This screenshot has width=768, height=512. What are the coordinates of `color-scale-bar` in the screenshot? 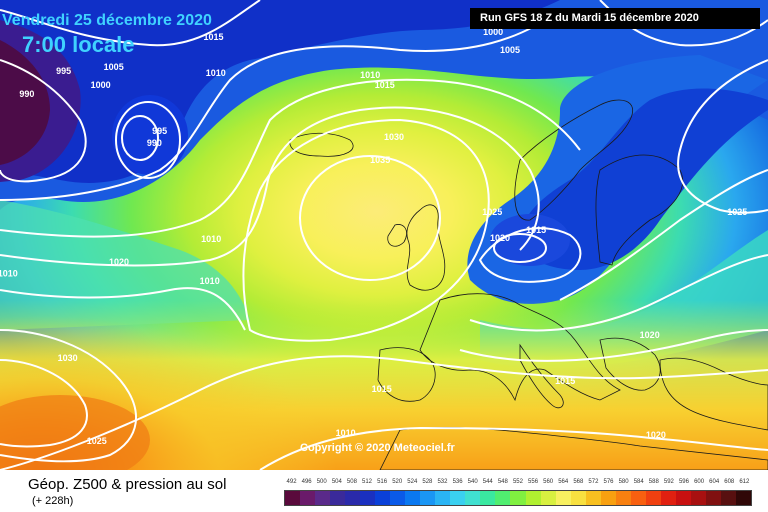 It's located at (518, 498).